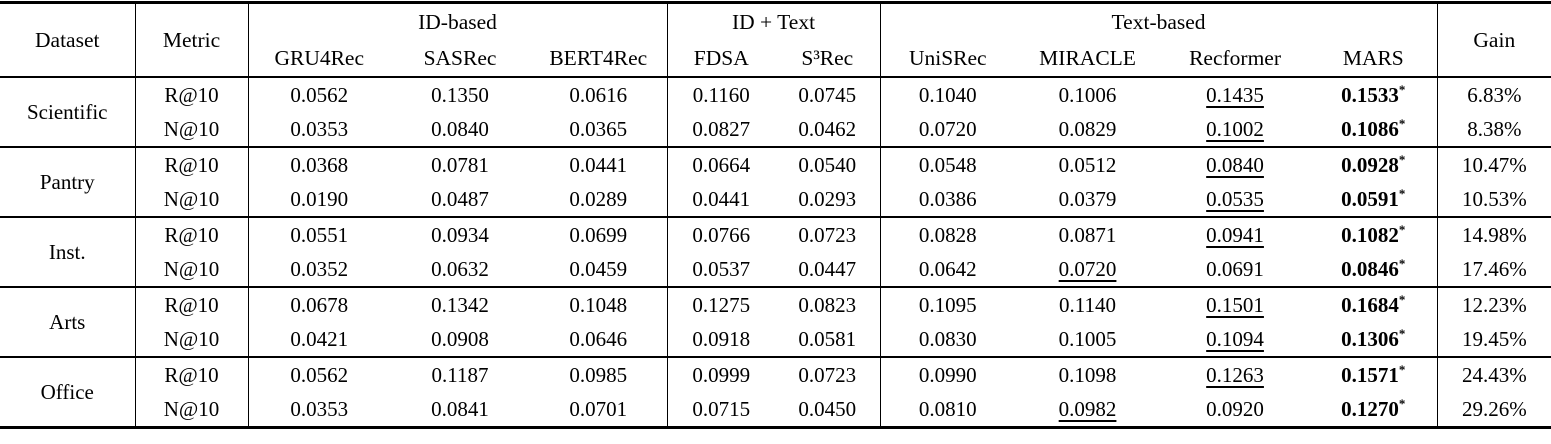  I want to click on value-cell: 0.0540, so click(827, 164).